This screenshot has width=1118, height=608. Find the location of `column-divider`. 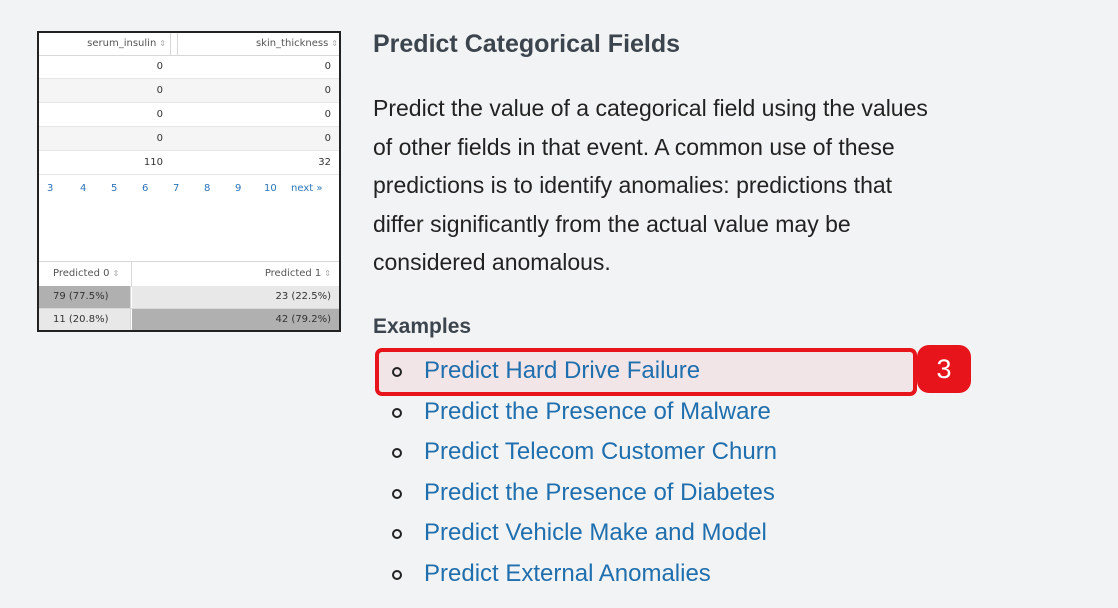

column-divider is located at coordinates (131, 274).